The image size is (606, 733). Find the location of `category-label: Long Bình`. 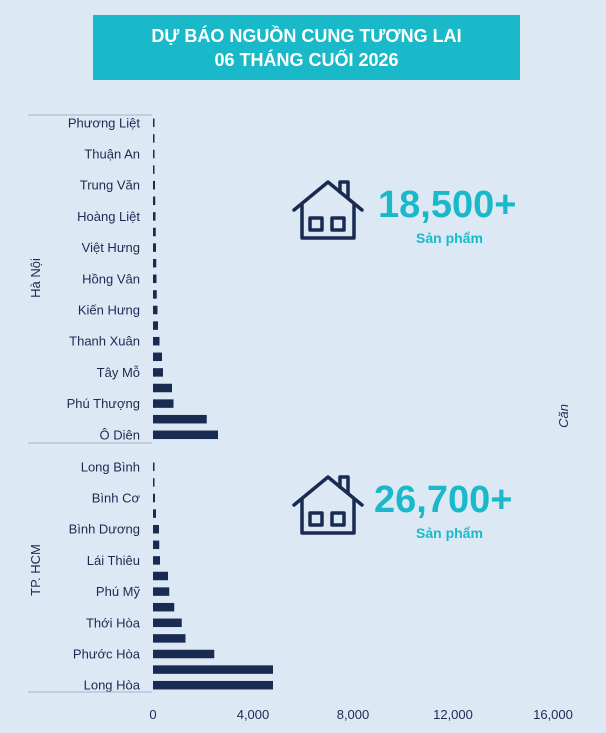

category-label: Long Bình is located at coordinates (110, 466).